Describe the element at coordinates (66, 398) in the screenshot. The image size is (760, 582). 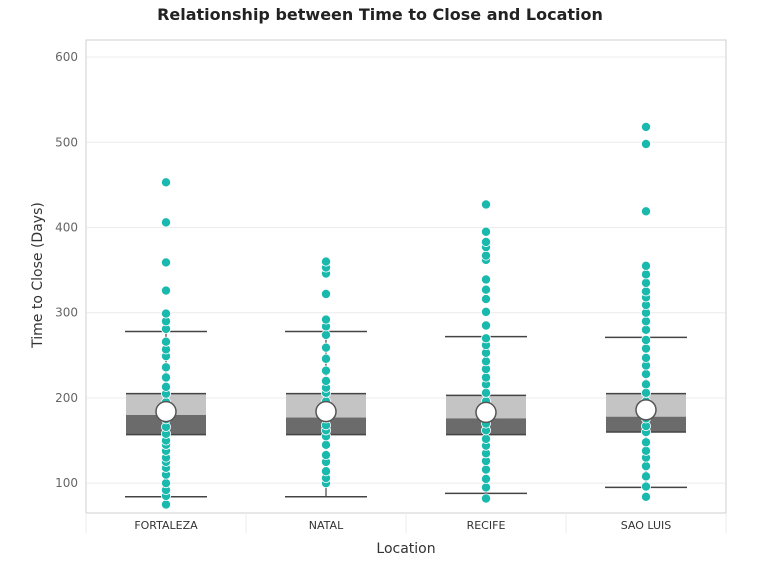
I see `y-tick-label: 200` at that location.